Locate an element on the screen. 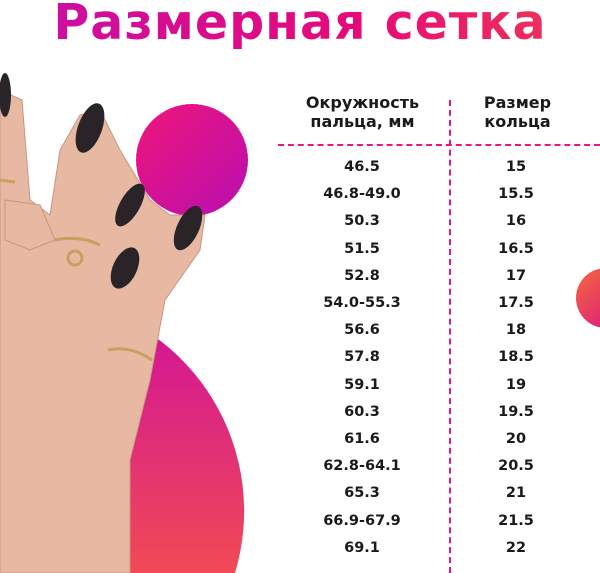 Image resolution: width=600 pixels, height=573 pixels. rings is located at coordinates (76, 270).